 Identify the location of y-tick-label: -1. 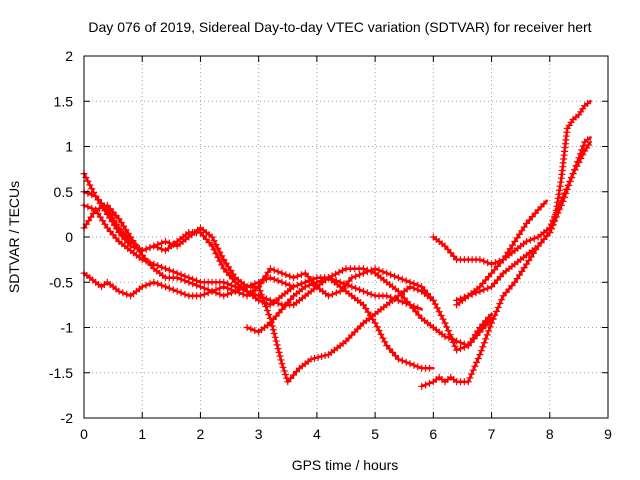
(67, 328).